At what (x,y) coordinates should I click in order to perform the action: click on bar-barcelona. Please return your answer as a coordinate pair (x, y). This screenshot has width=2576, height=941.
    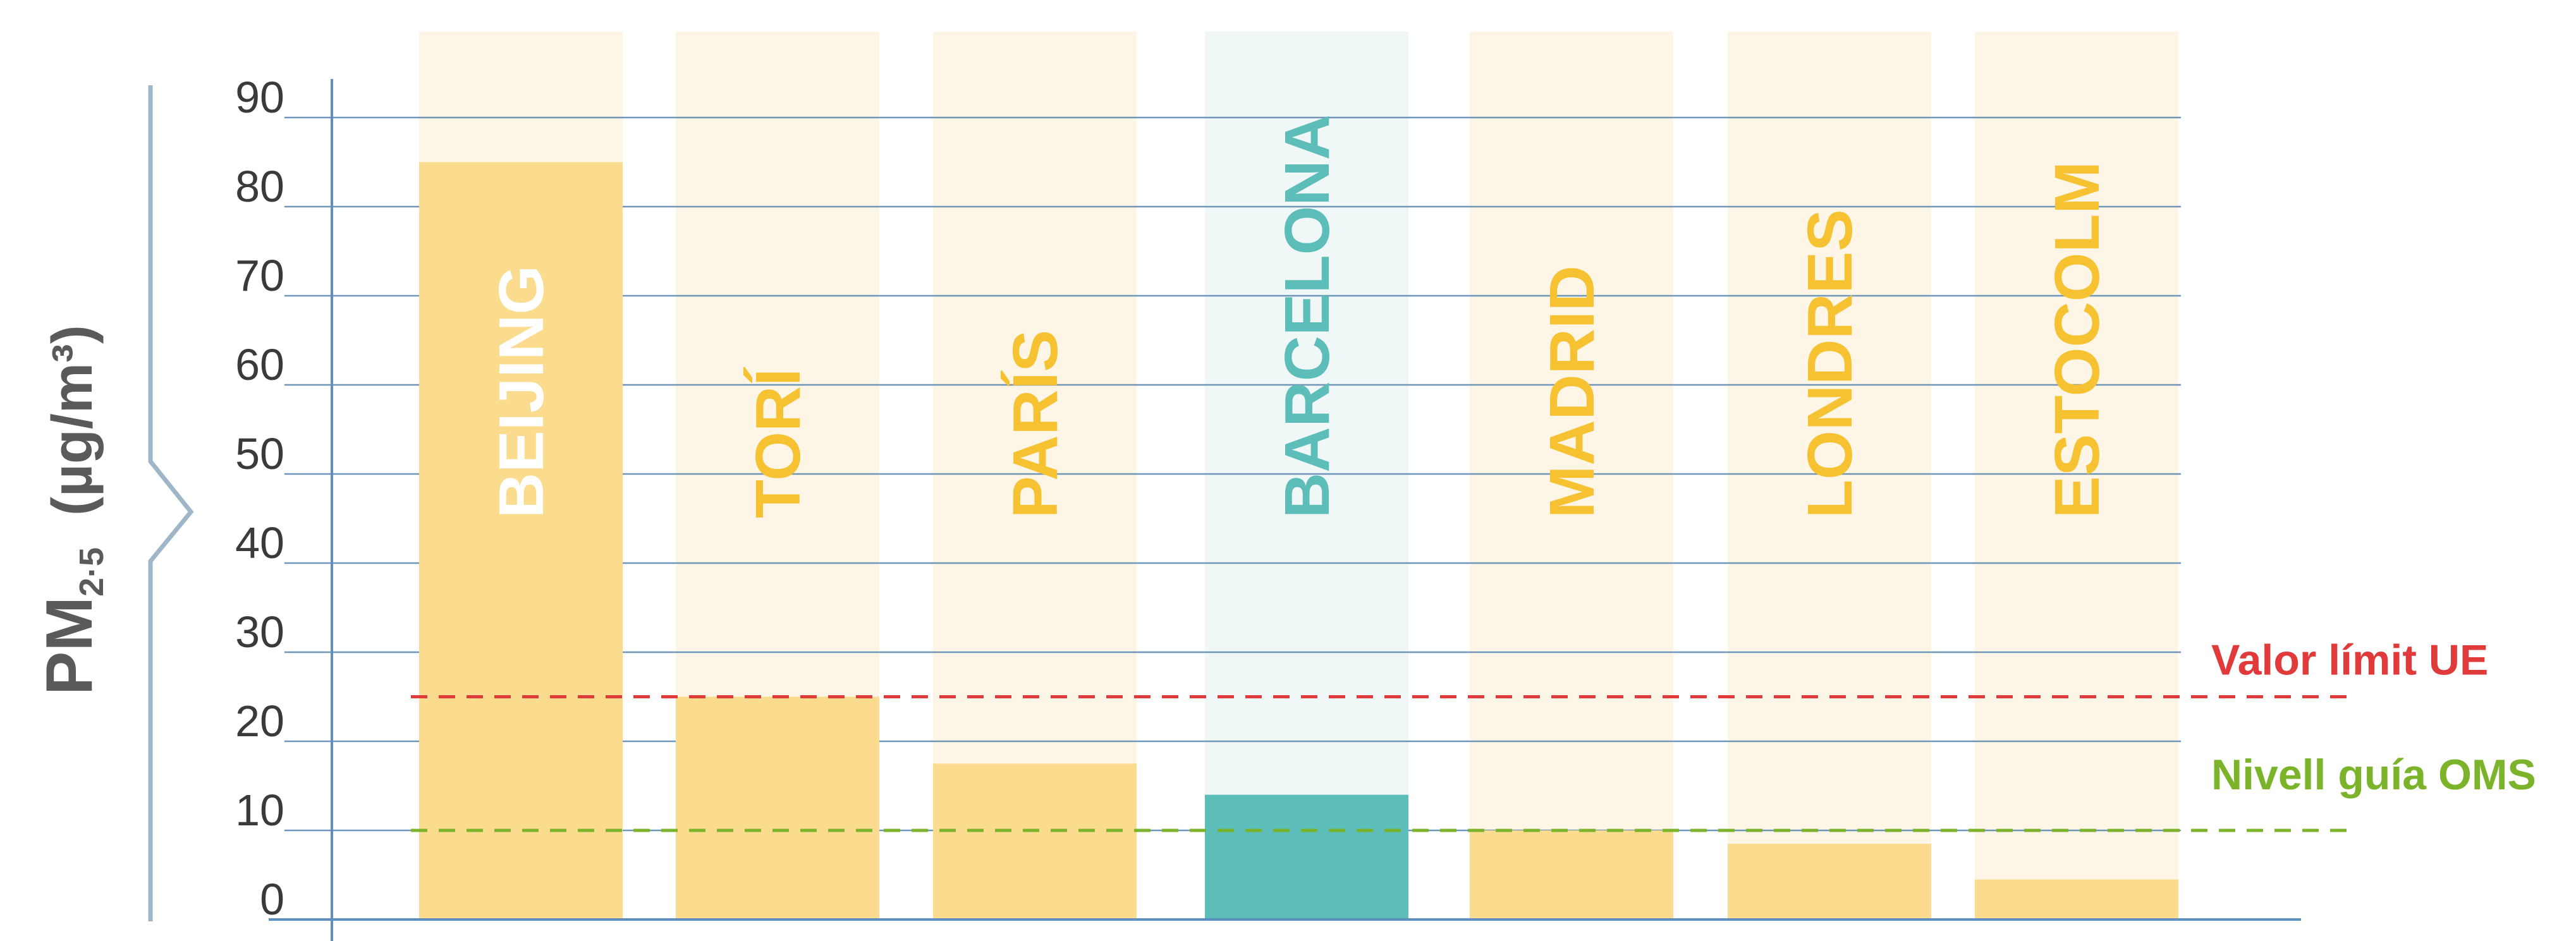
    Looking at the image, I should click on (1306, 857).